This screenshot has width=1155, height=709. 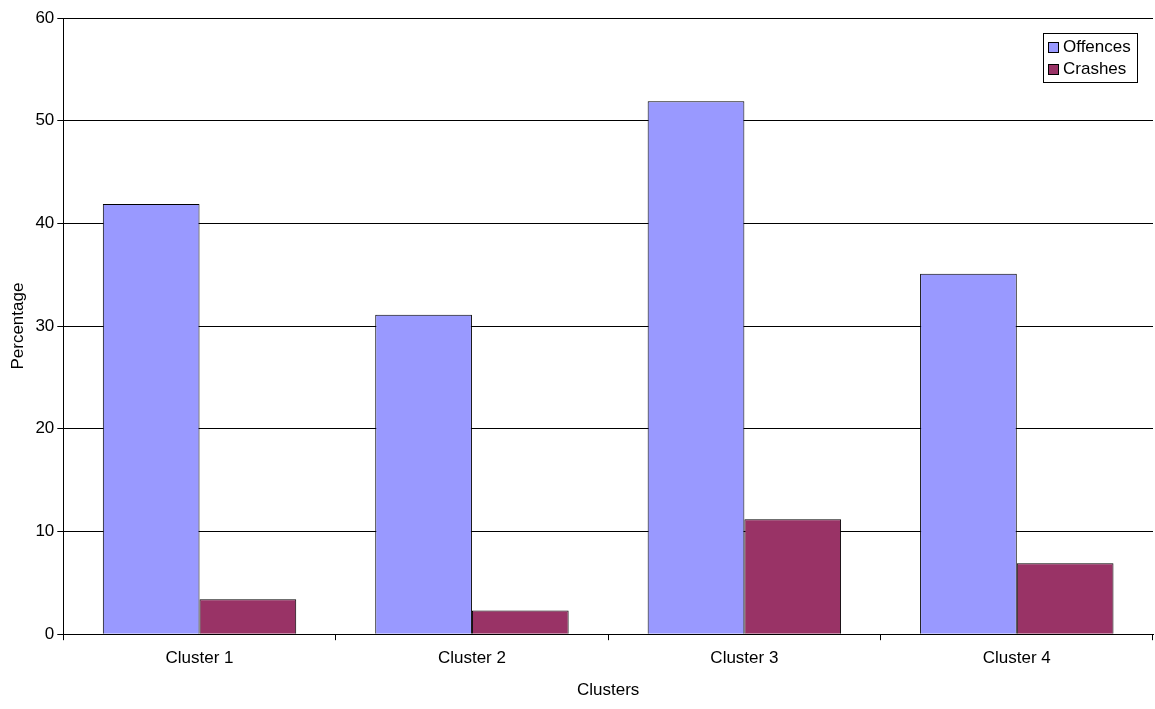 I want to click on x-tick-label: Cluster 2, so click(x=471, y=658).